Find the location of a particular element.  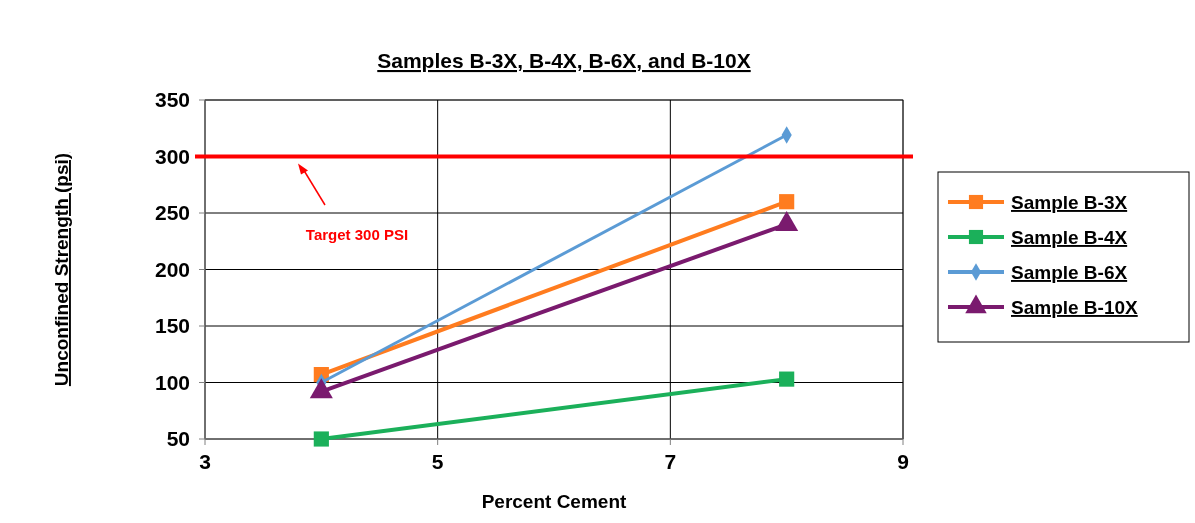

x-tick-label: 7 is located at coordinates (670, 461).